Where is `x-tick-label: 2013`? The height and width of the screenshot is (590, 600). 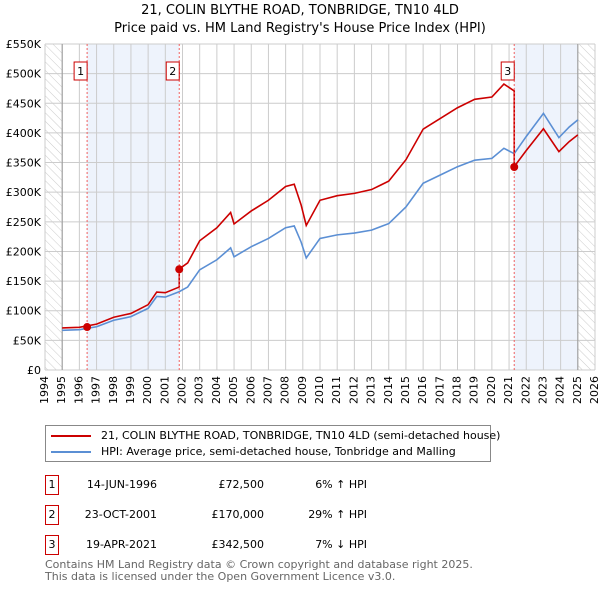
x-tick-label: 2013 is located at coordinates (371, 390).